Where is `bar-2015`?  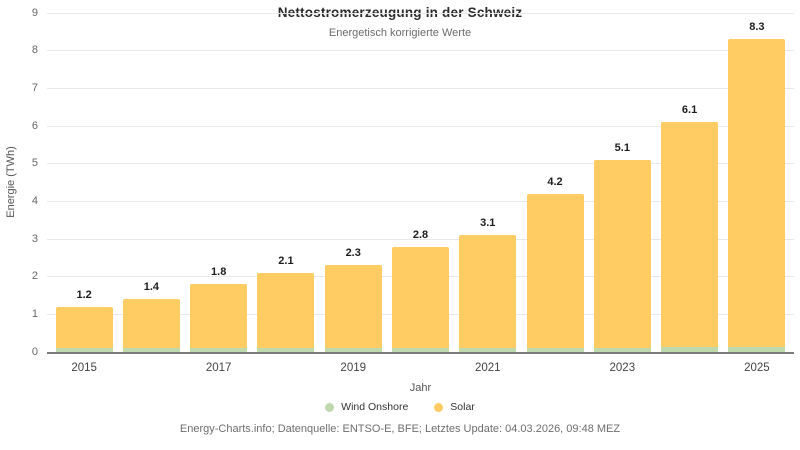 bar-2015 is located at coordinates (84, 329).